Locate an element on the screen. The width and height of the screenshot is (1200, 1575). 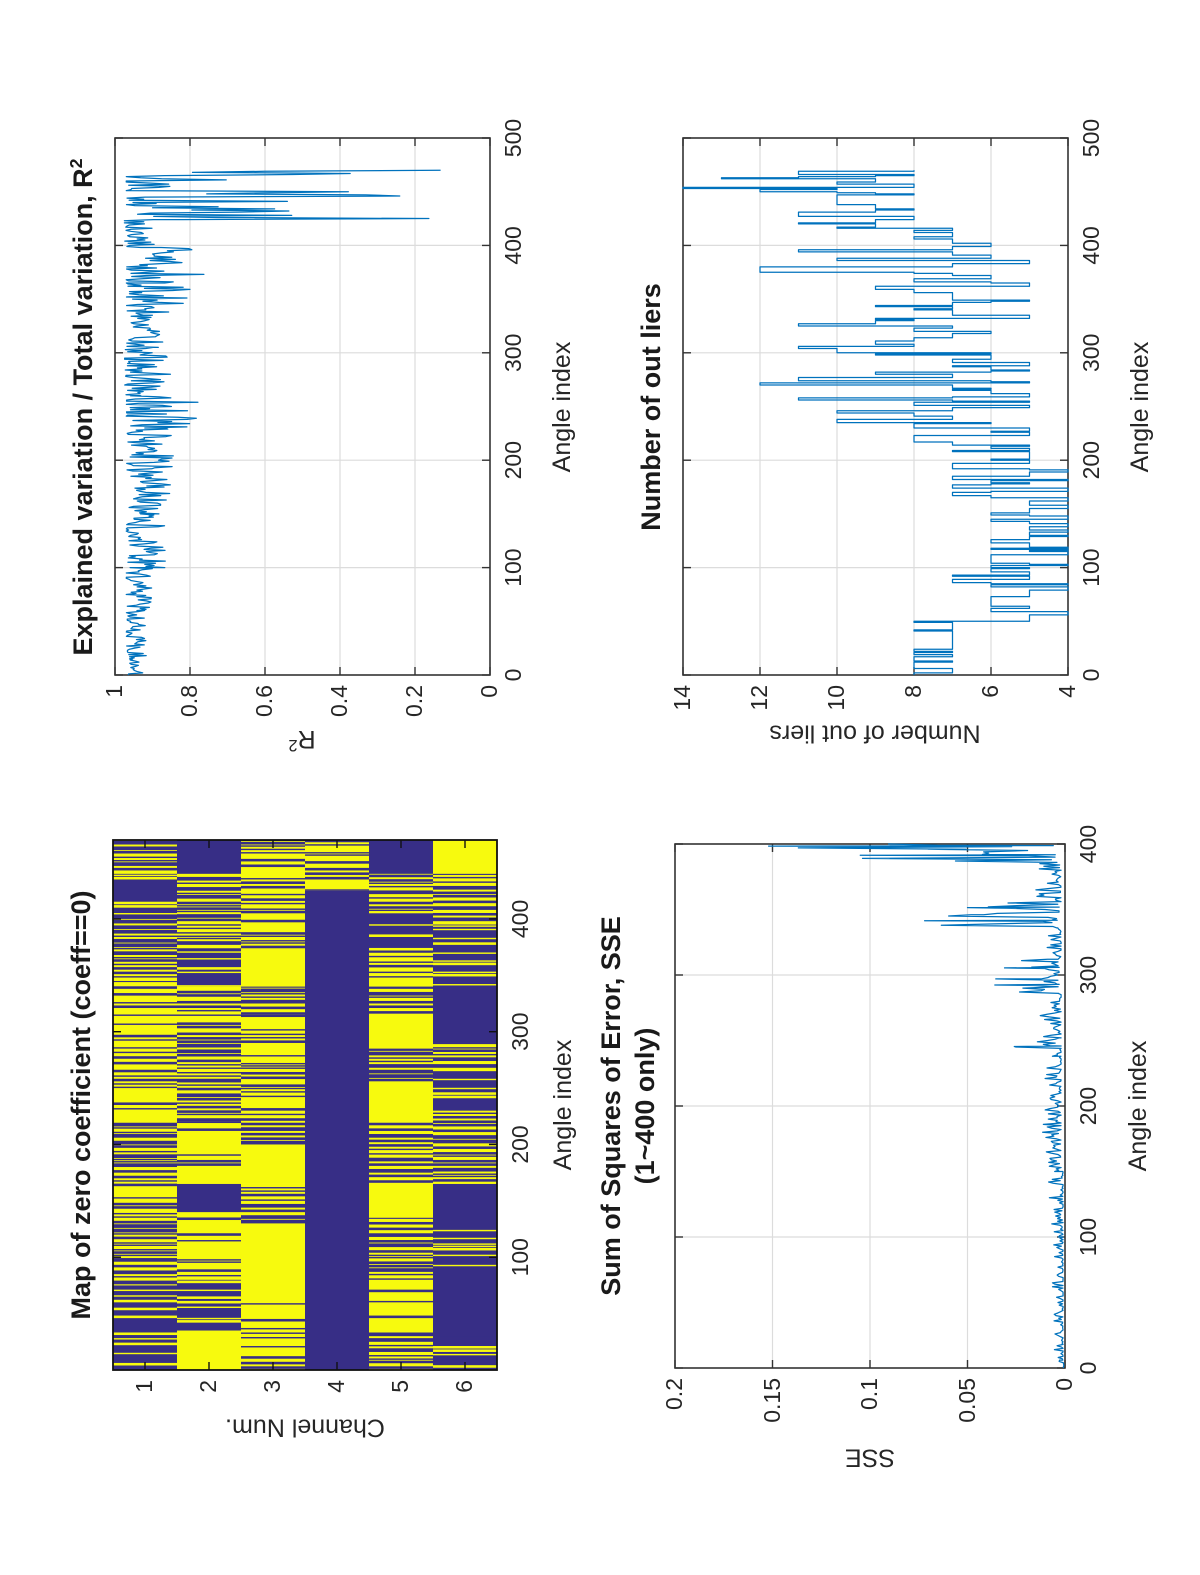
r2-ylabel: R2 is located at coordinates (302, 739).